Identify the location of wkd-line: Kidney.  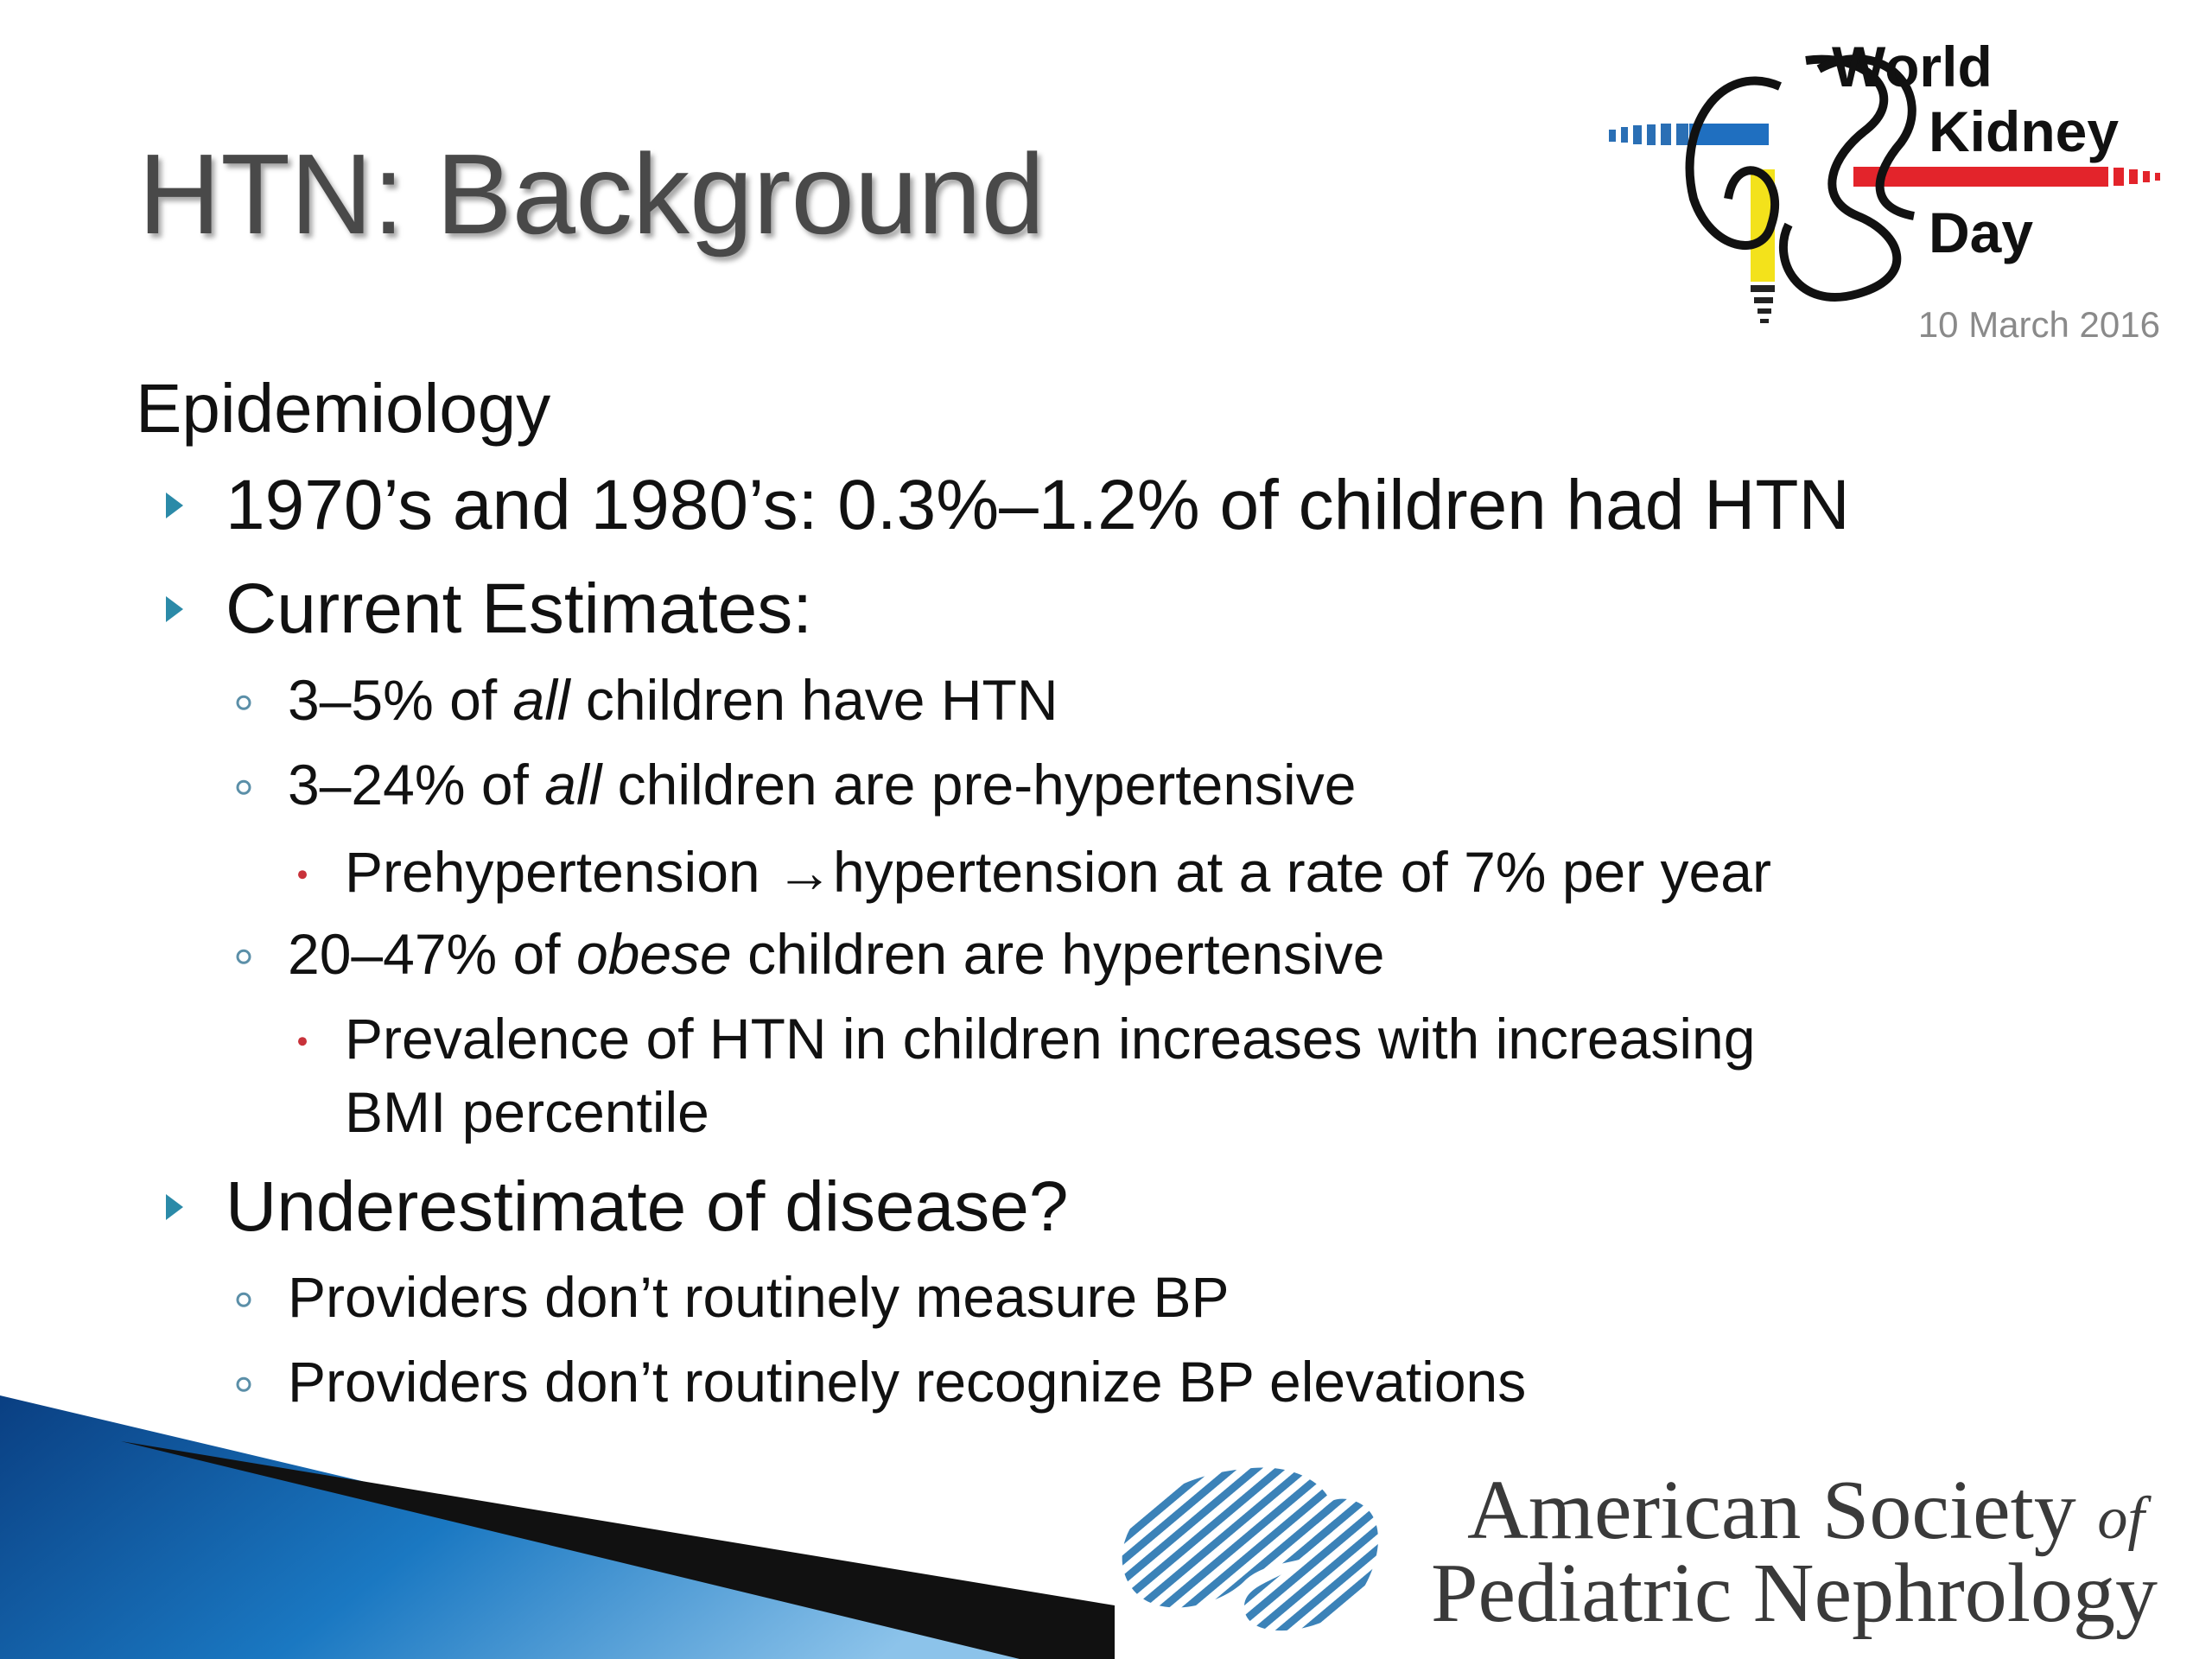
(2024, 131).